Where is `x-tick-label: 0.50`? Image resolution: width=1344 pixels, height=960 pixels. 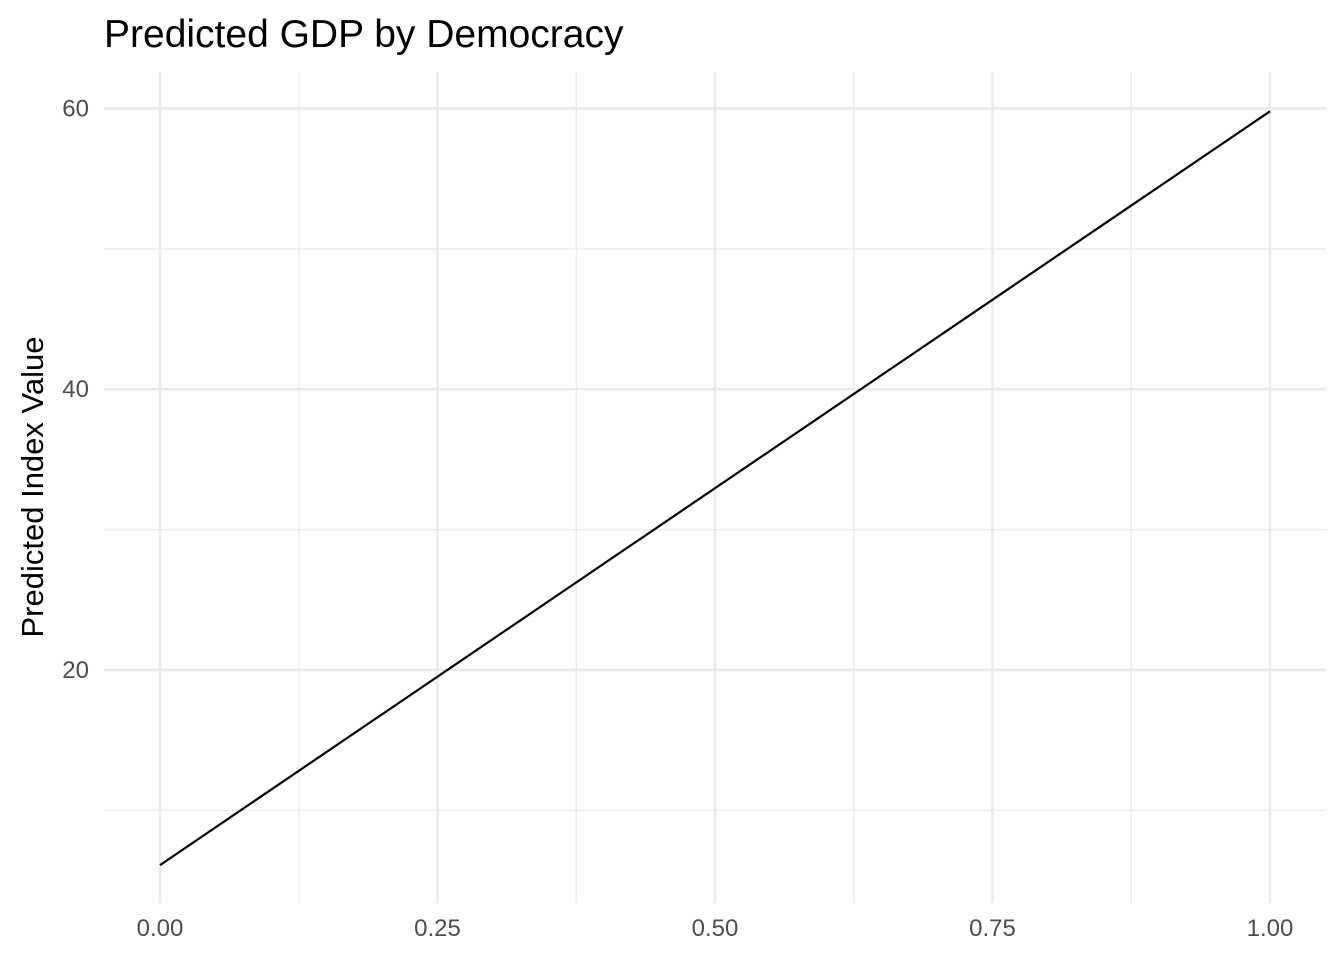 x-tick-label: 0.50 is located at coordinates (715, 928).